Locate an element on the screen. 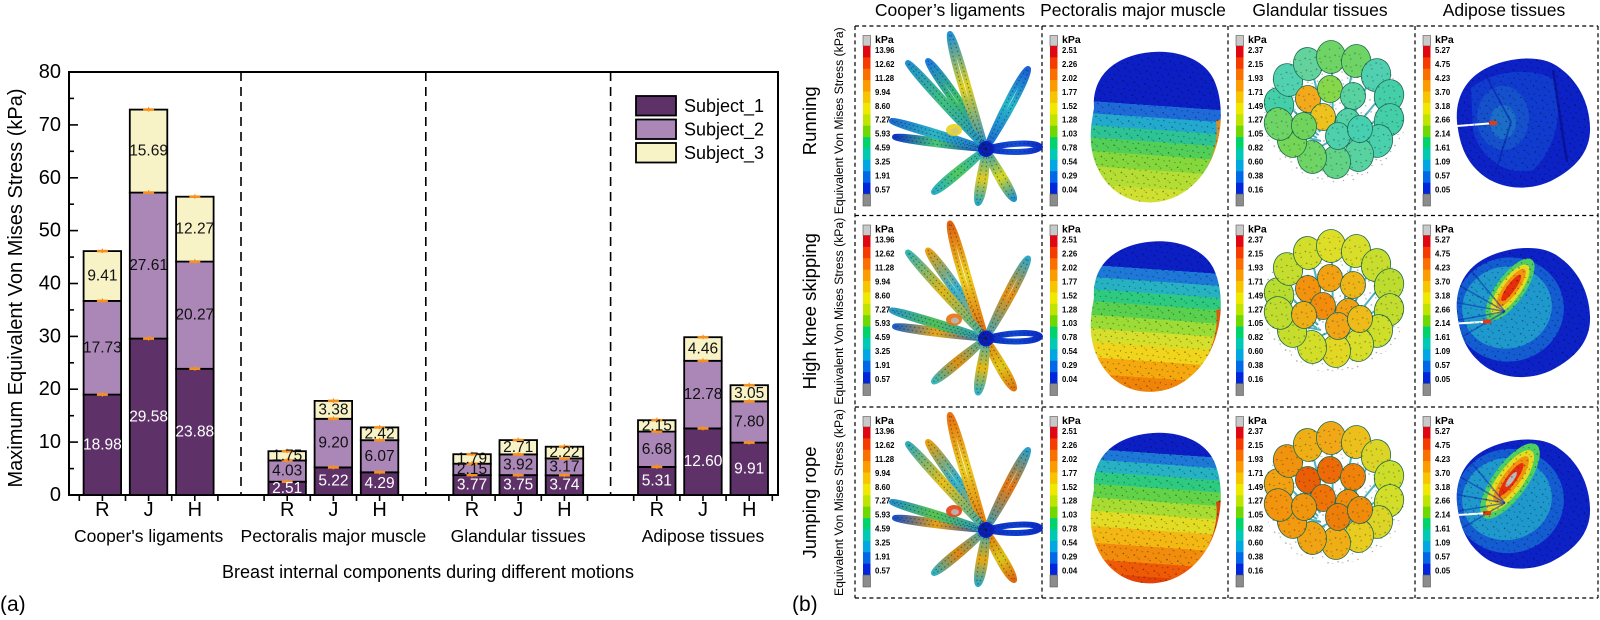 The height and width of the screenshot is (620, 1600). svg-text: 2.37 is located at coordinates (1255, 50).